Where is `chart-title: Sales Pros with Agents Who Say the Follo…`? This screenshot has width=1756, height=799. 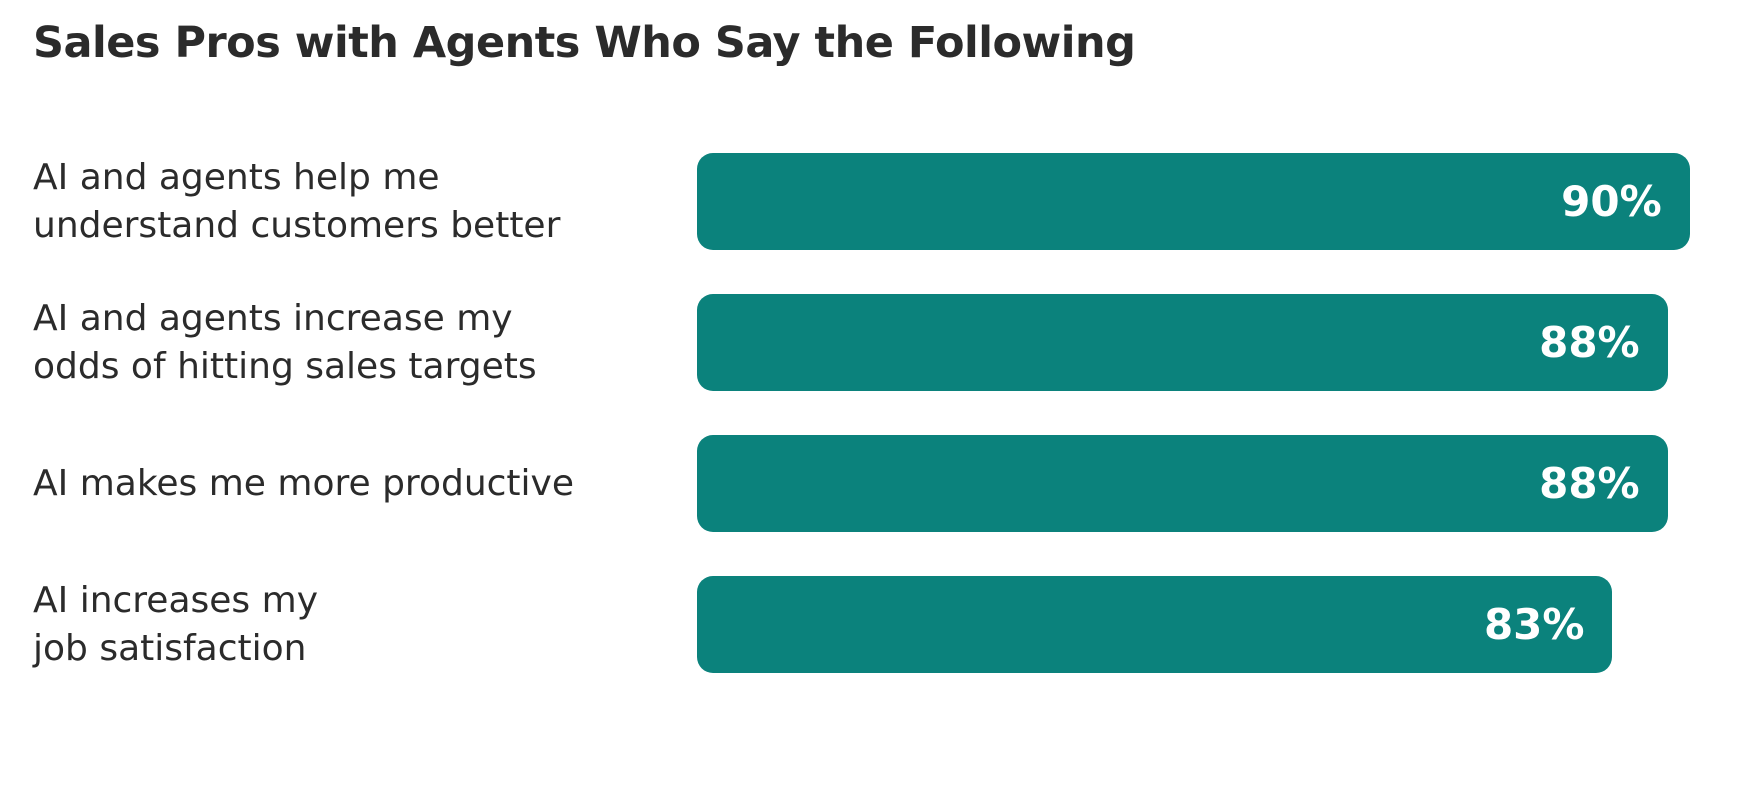 chart-title: Sales Pros with Agents Who Say the Follo… is located at coordinates (584, 43).